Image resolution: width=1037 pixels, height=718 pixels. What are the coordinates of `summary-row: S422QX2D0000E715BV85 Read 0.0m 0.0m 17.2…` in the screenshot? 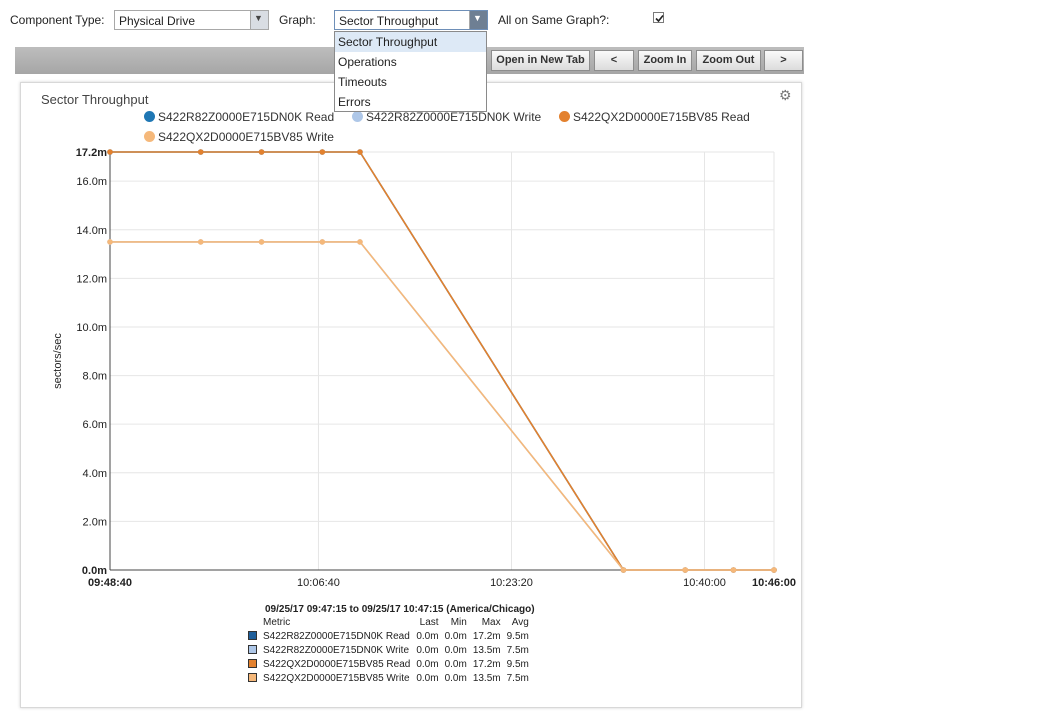 It's located at (388, 664).